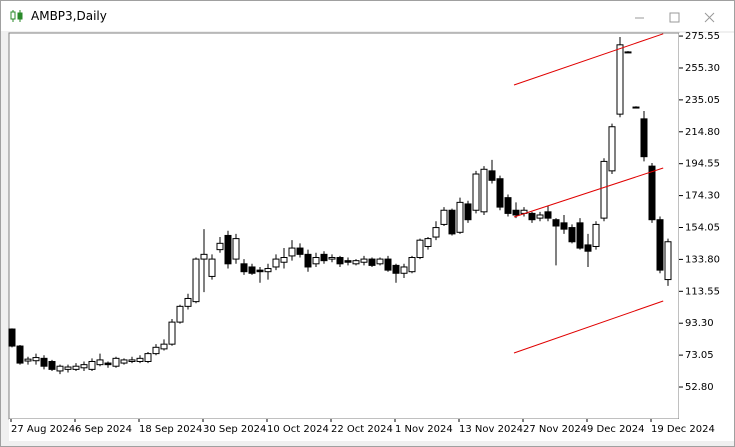 This screenshot has width=735, height=447. Describe the element at coordinates (709, 17) in the screenshot. I see `close` at that location.